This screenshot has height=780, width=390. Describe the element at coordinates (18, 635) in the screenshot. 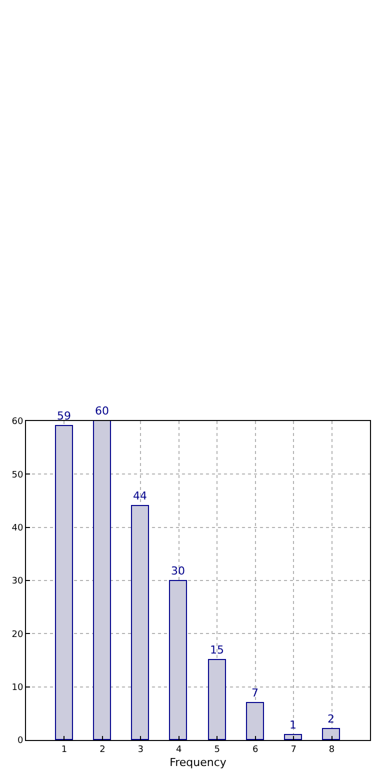

I see `y-tick-label: 20` at that location.